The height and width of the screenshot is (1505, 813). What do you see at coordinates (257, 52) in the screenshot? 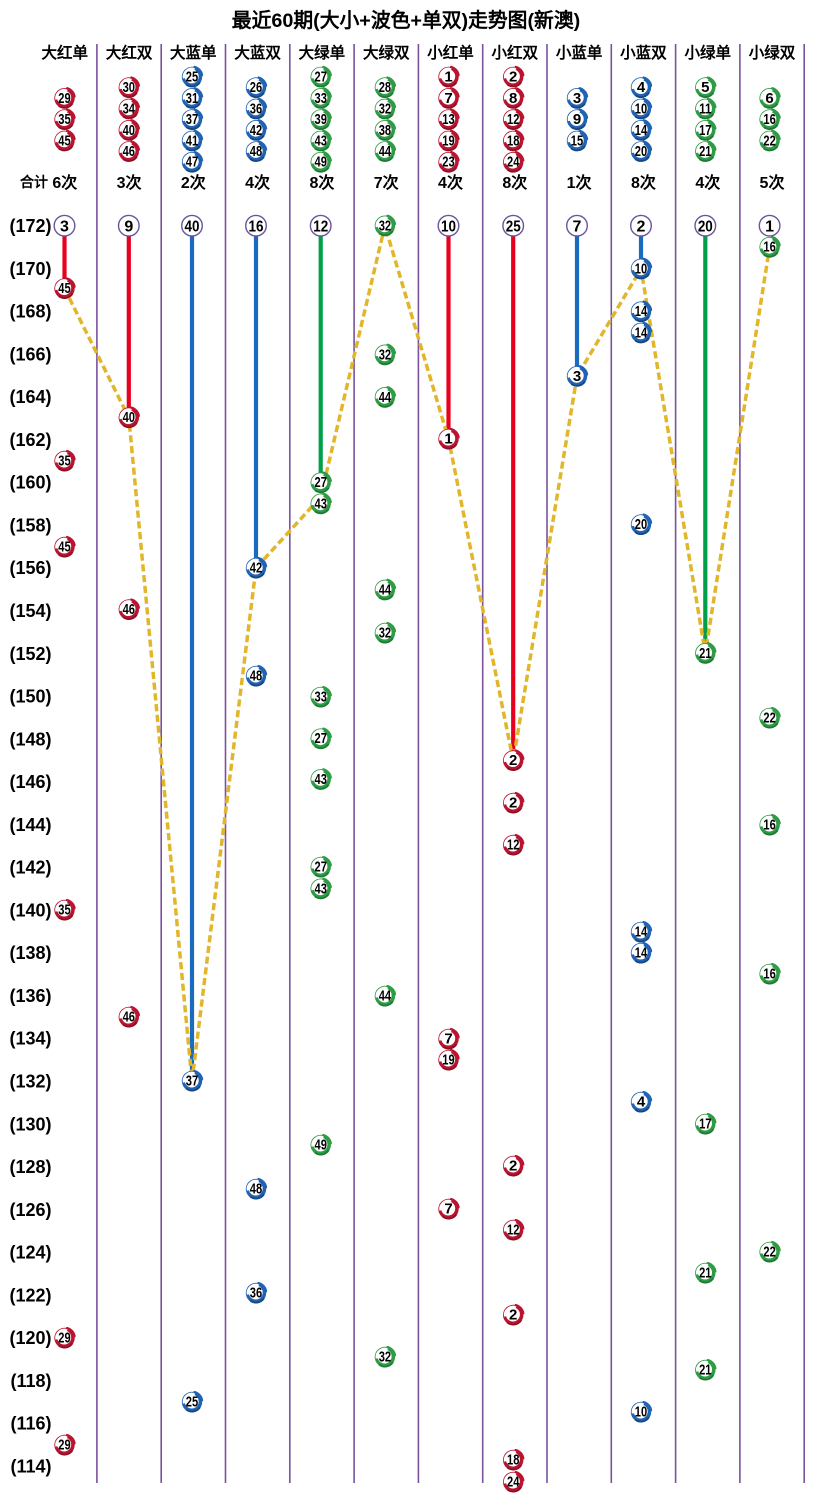
I see `svg-text: 大蓝双` at bounding box center [257, 52].